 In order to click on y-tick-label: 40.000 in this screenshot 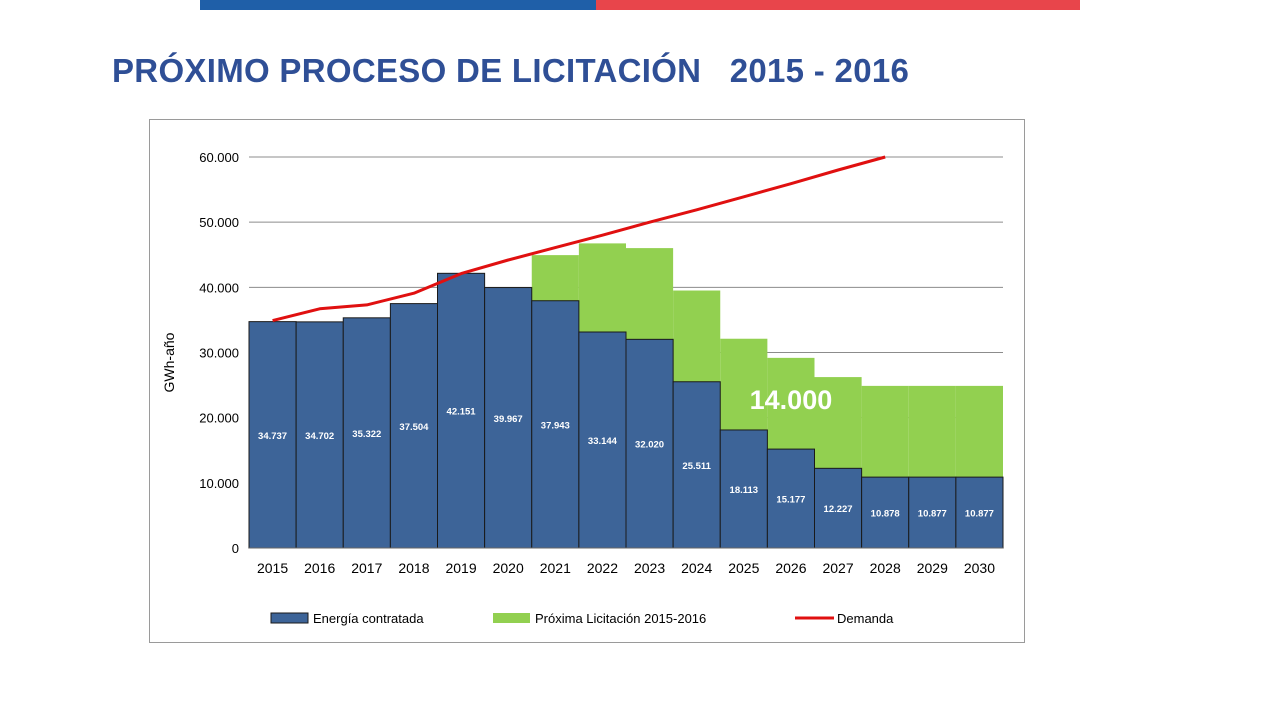, I will do `click(219, 287)`.